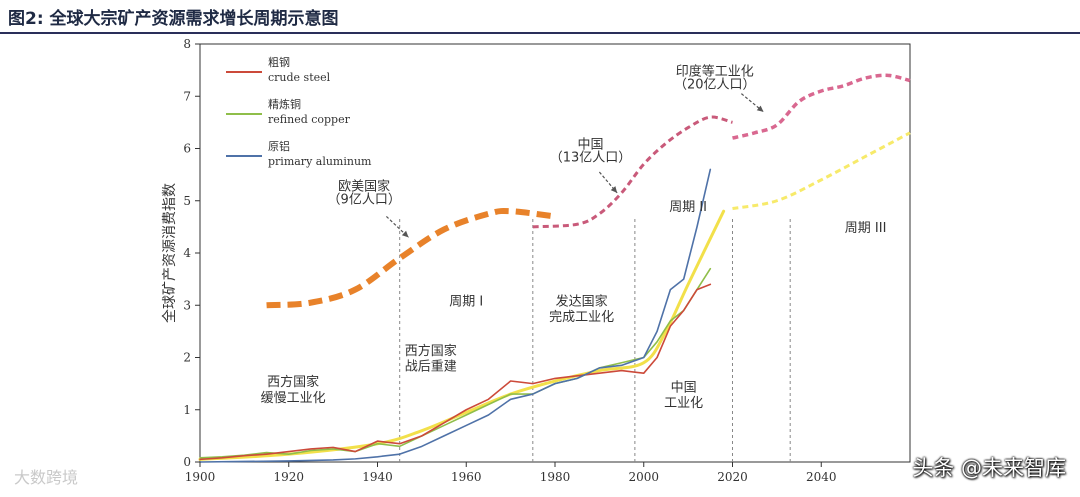 This screenshot has height=497, width=1080. I want to click on arrow-cycle-1-head, so click(405, 234).